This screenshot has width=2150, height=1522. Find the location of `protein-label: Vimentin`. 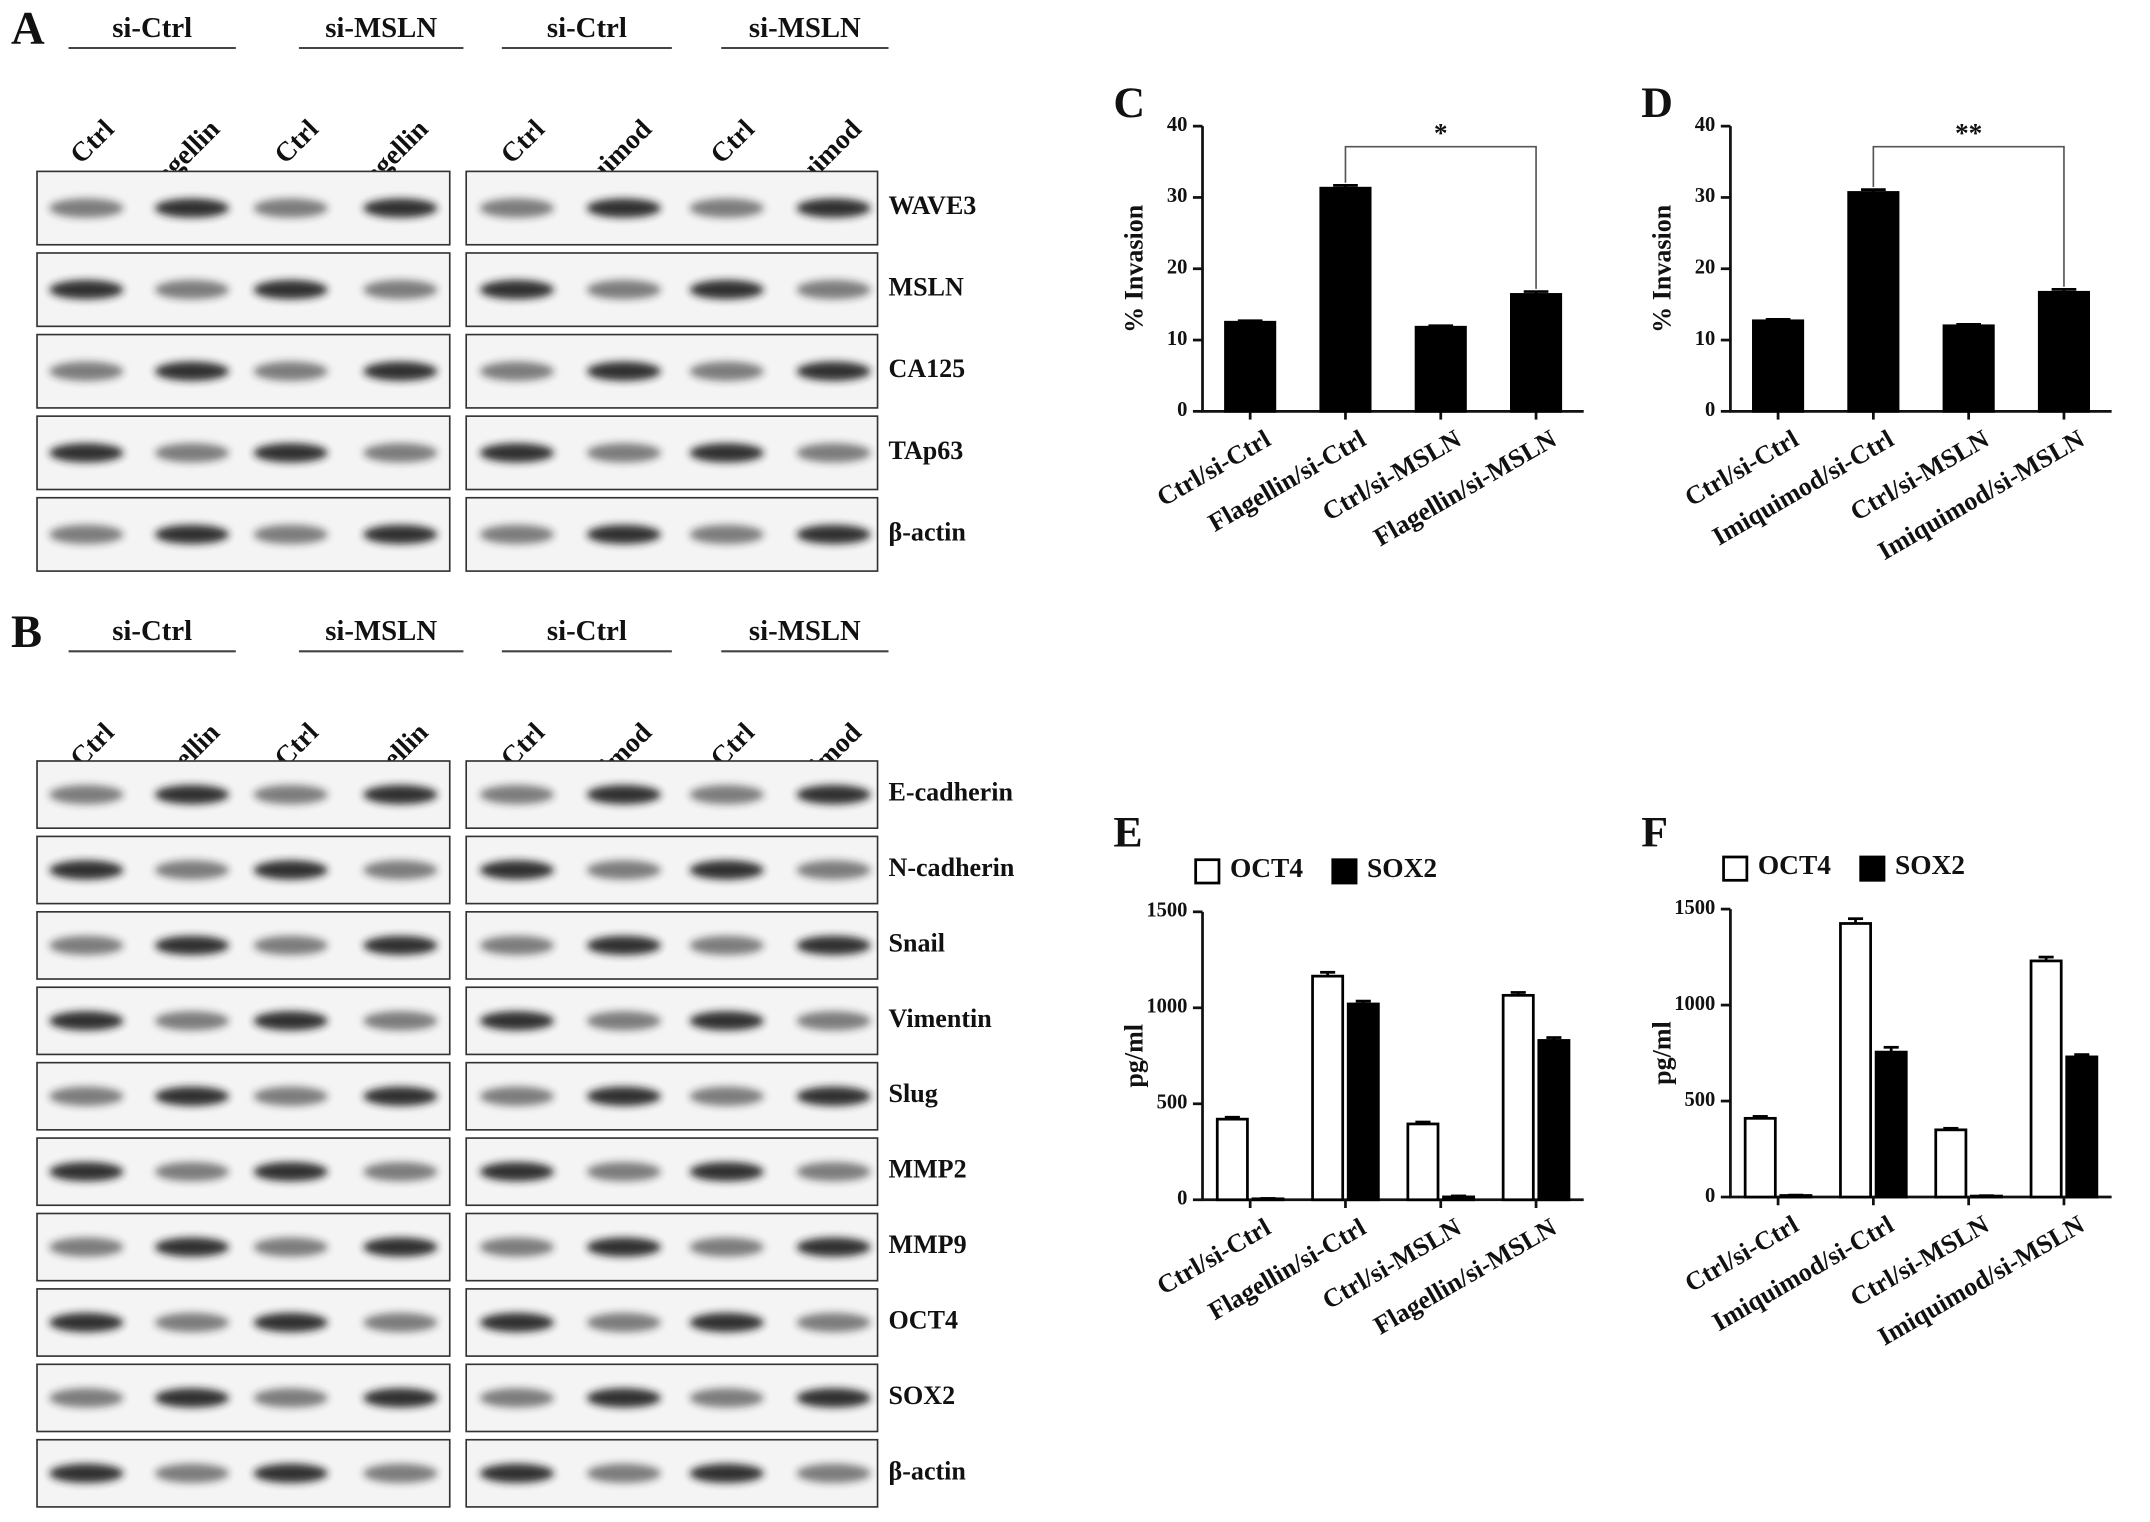

protein-label: Vimentin is located at coordinates (941, 1018).